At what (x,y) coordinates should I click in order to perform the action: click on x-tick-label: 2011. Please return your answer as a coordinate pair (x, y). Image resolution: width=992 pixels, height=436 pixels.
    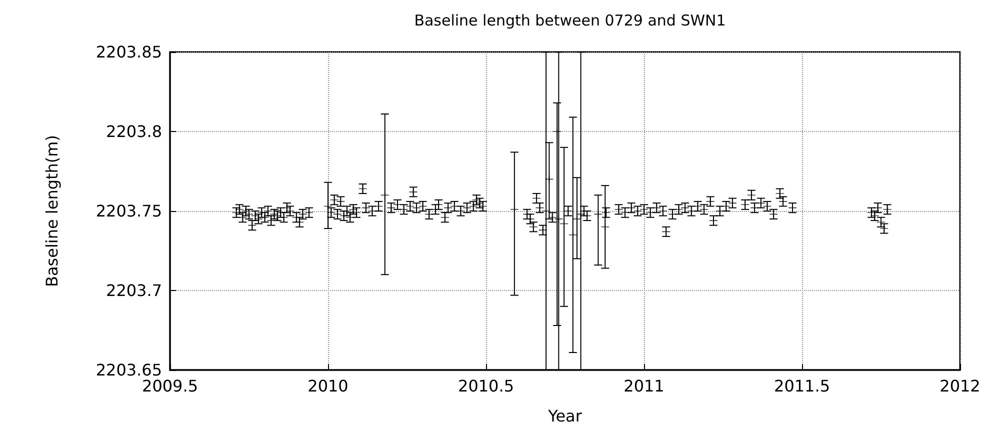
    Looking at the image, I should click on (644, 386).